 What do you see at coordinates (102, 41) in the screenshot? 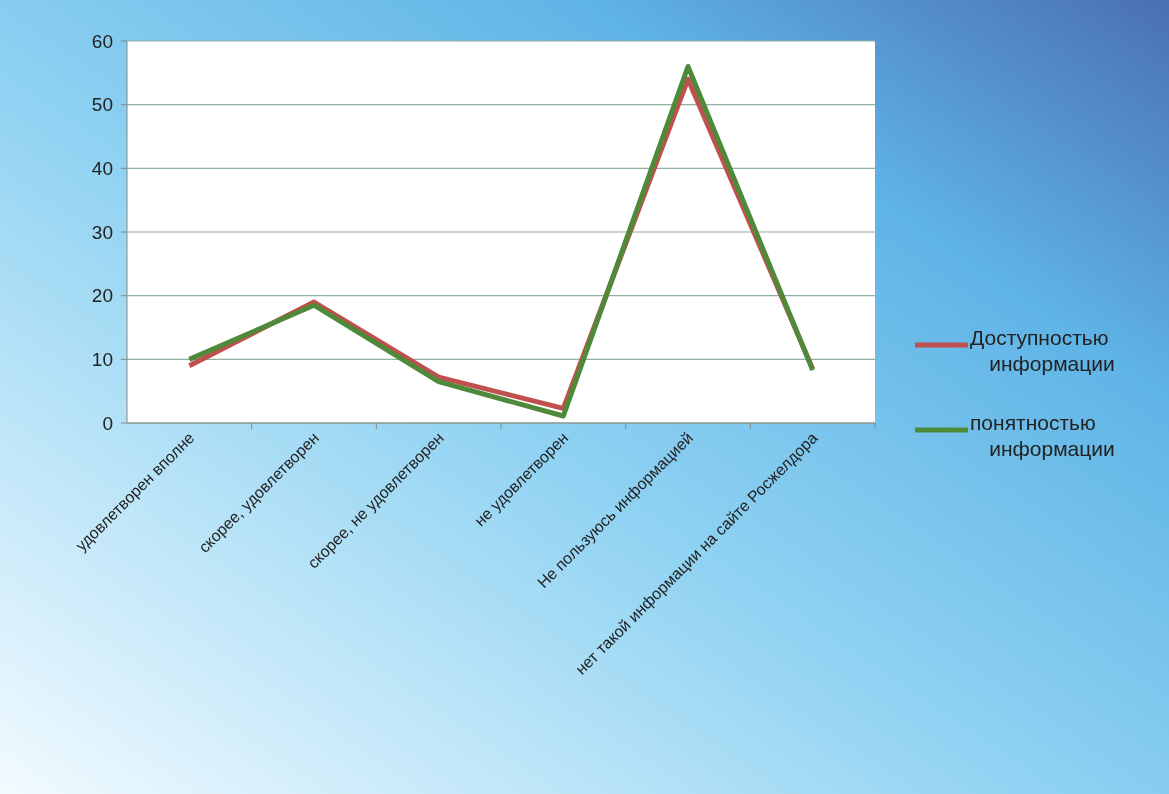
I see `y-tick-label: 60` at bounding box center [102, 41].